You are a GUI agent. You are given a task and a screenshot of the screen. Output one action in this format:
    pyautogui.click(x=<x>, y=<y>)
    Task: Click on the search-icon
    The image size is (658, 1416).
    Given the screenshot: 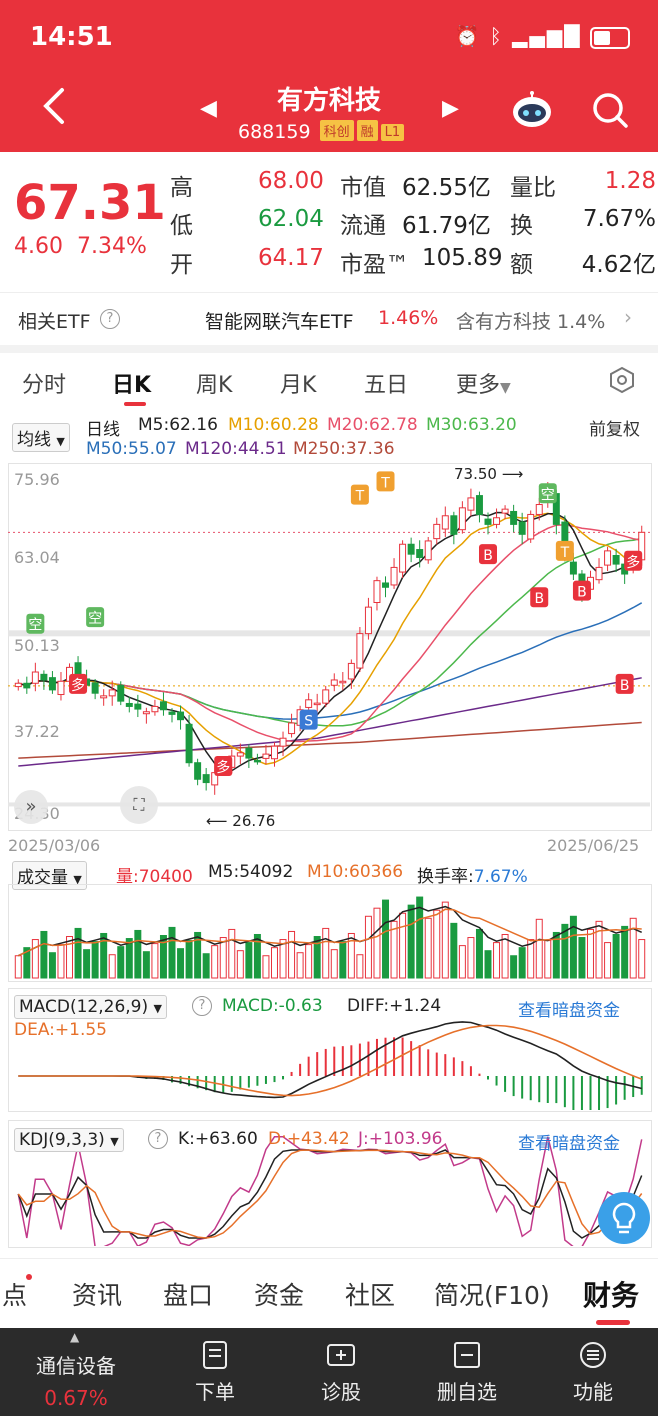 What is the action you would take?
    pyautogui.click(x=610, y=110)
    